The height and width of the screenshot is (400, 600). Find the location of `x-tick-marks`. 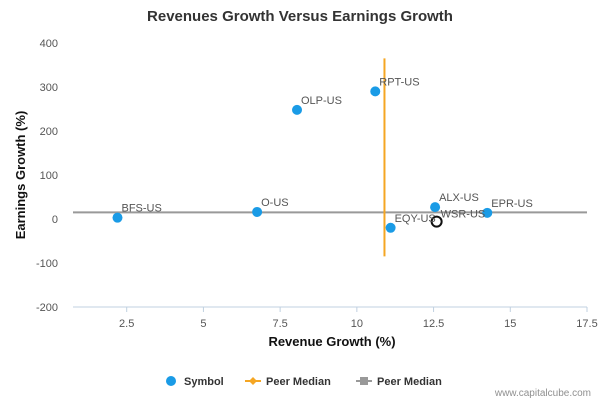

x-tick-marks is located at coordinates (357, 309).